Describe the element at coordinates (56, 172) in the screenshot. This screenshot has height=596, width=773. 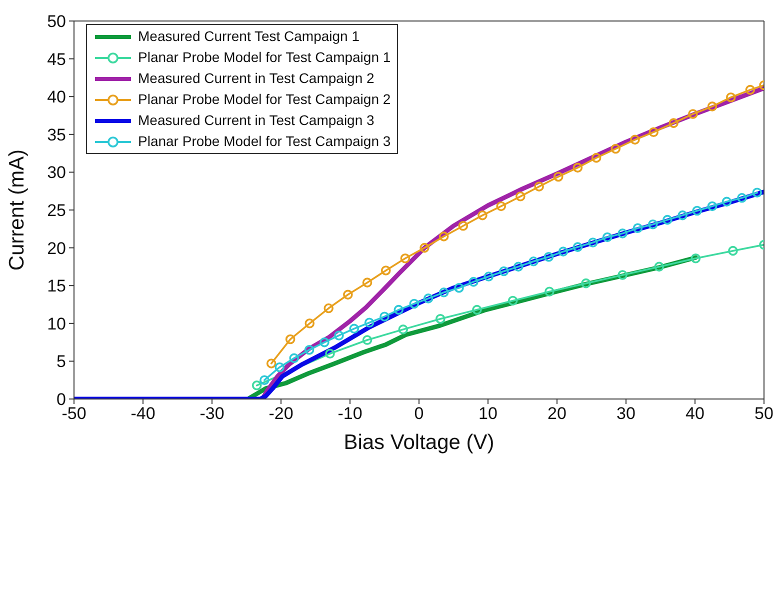
I see `y-tick-label: 30` at that location.